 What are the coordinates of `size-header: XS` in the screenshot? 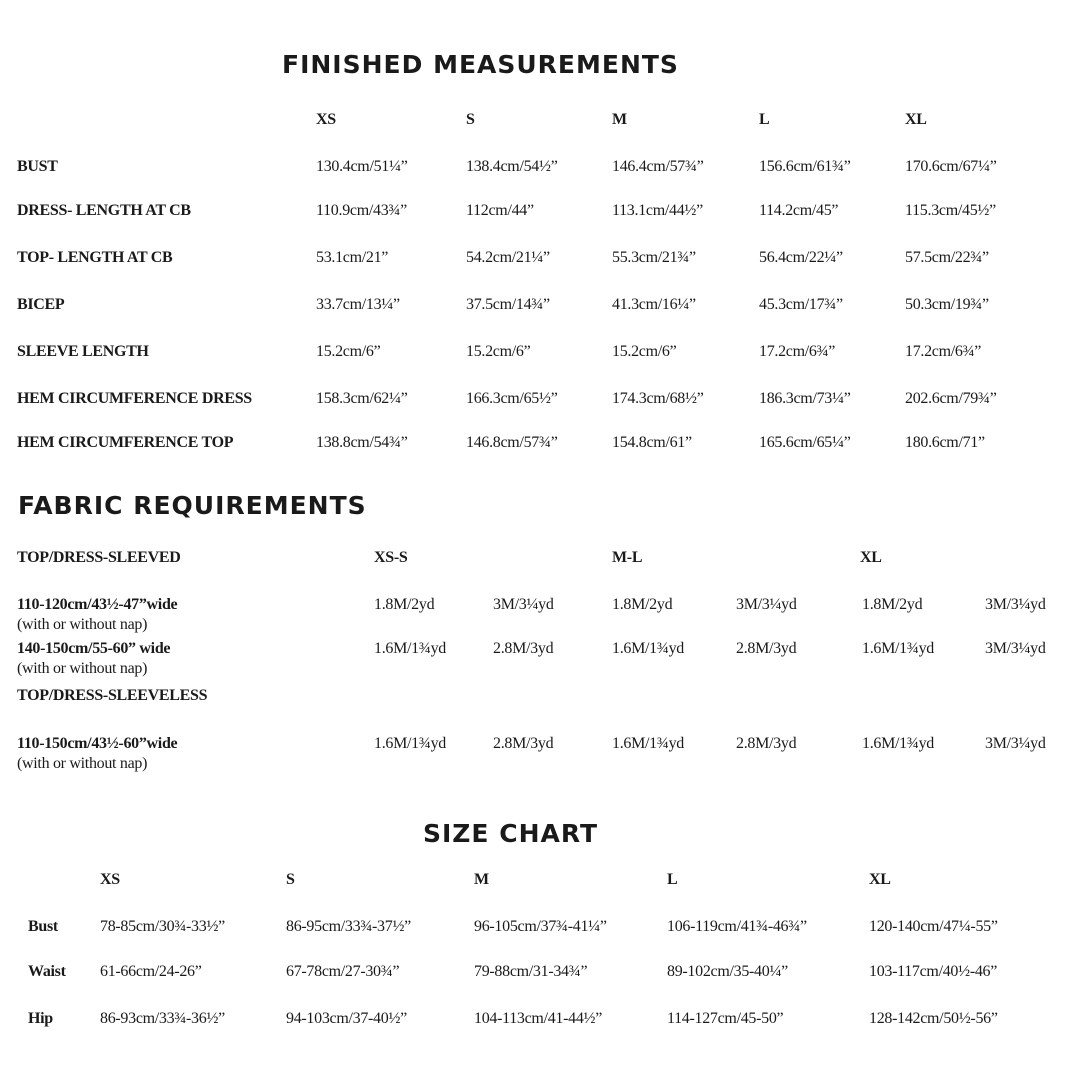 It's located at (110, 879).